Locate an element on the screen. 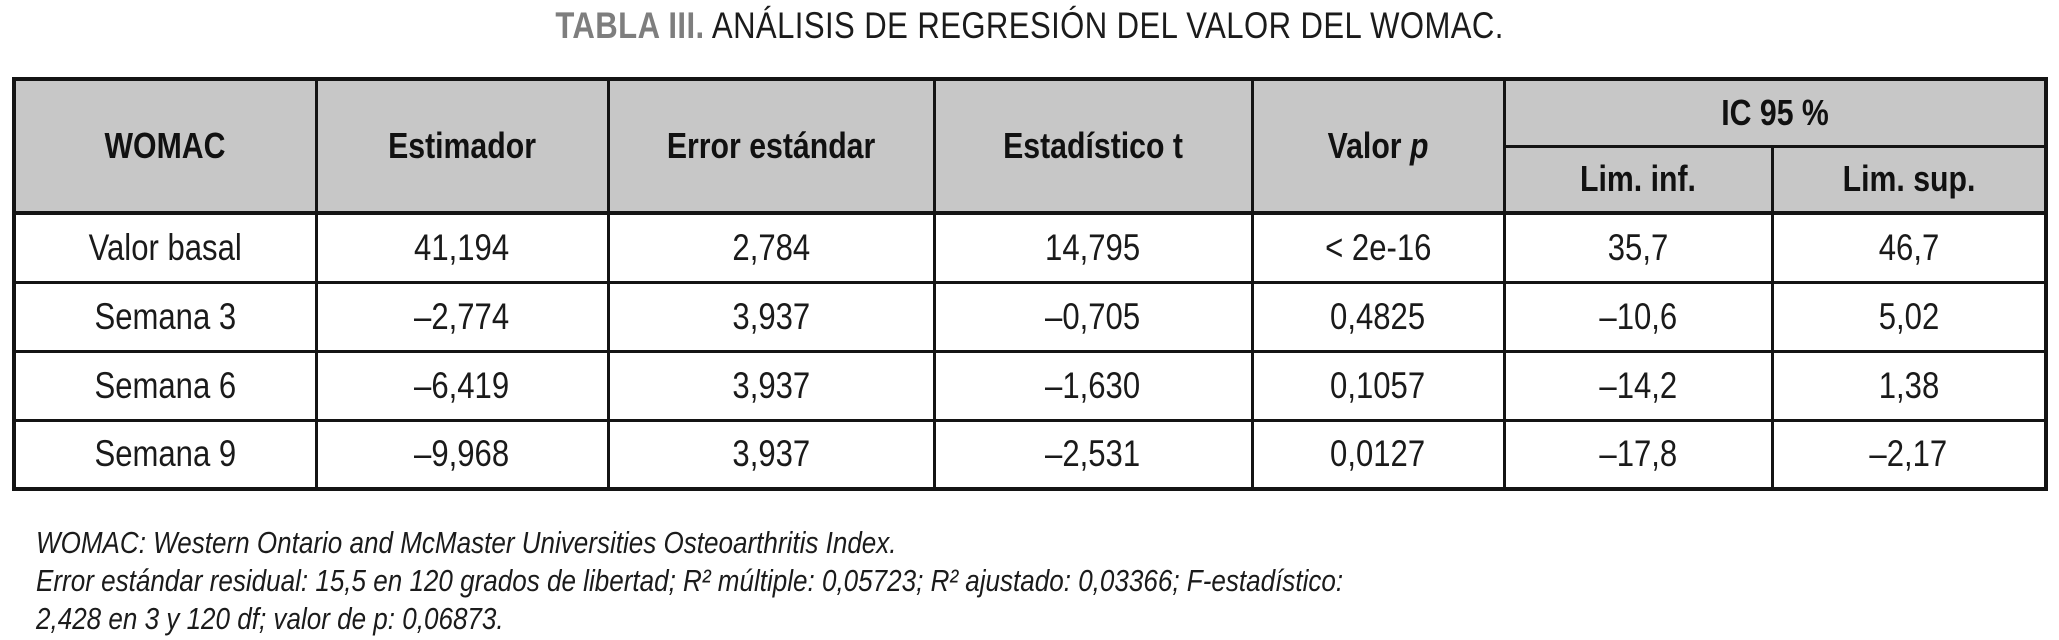 Image resolution: width=2059 pixels, height=640 pixels. cell-value: 5,02 is located at coordinates (1908, 316).